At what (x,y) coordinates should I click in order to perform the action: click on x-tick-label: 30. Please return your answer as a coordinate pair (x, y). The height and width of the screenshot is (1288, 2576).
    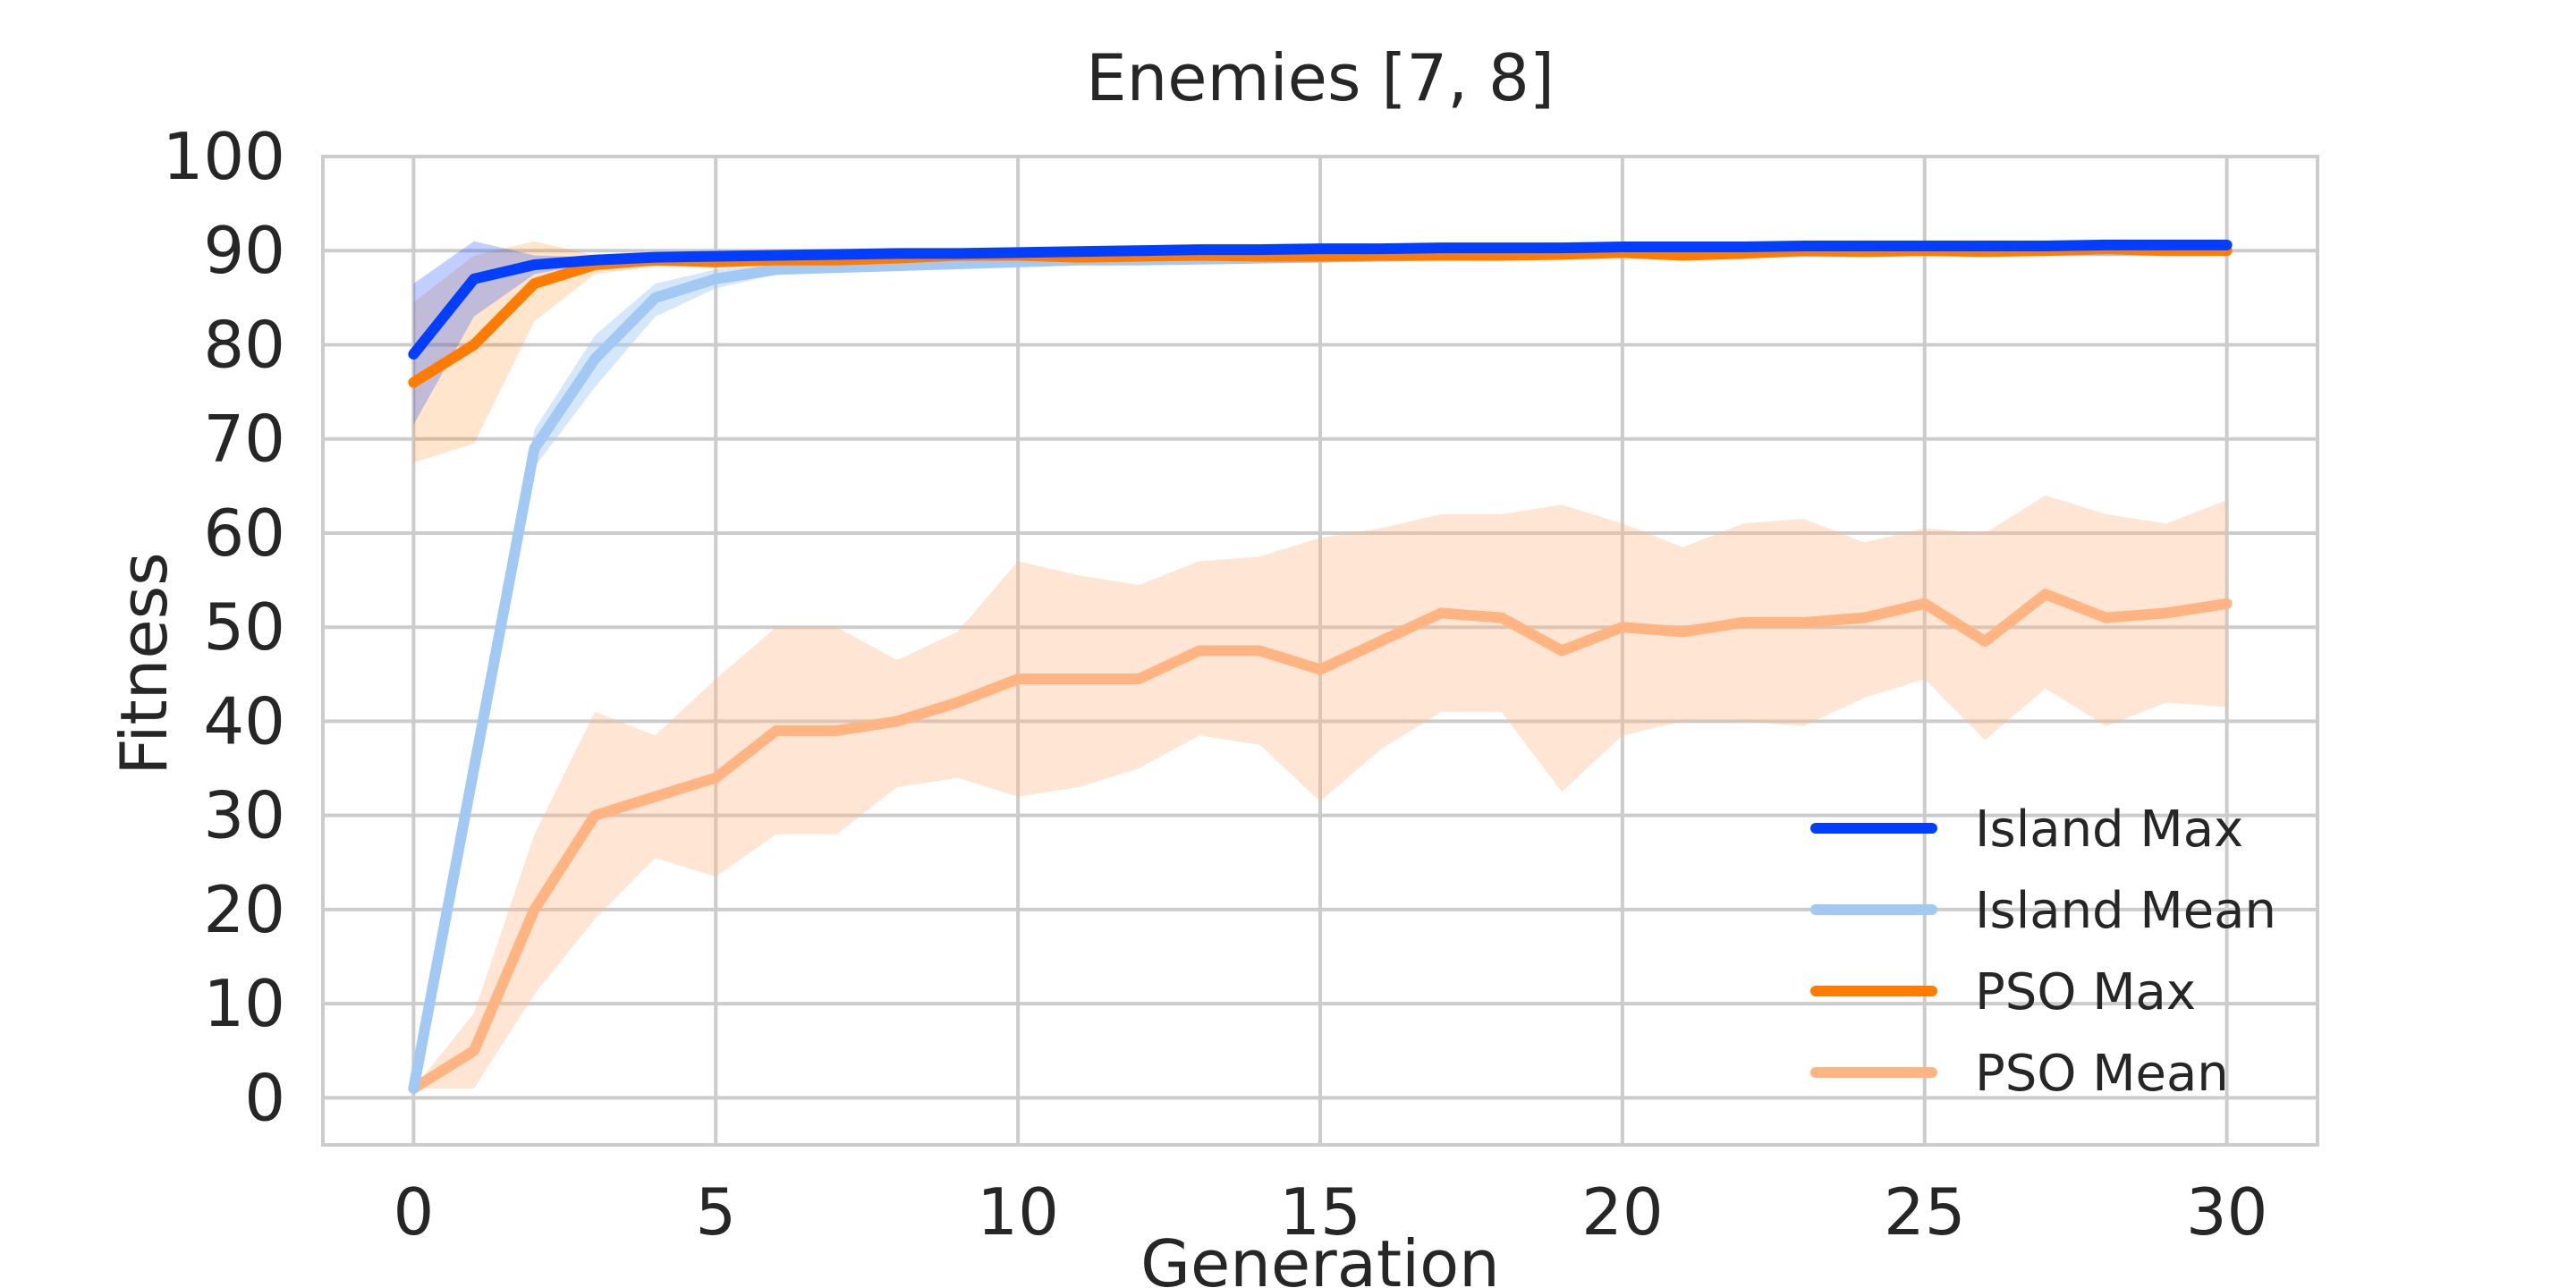
    Looking at the image, I should click on (2227, 1212).